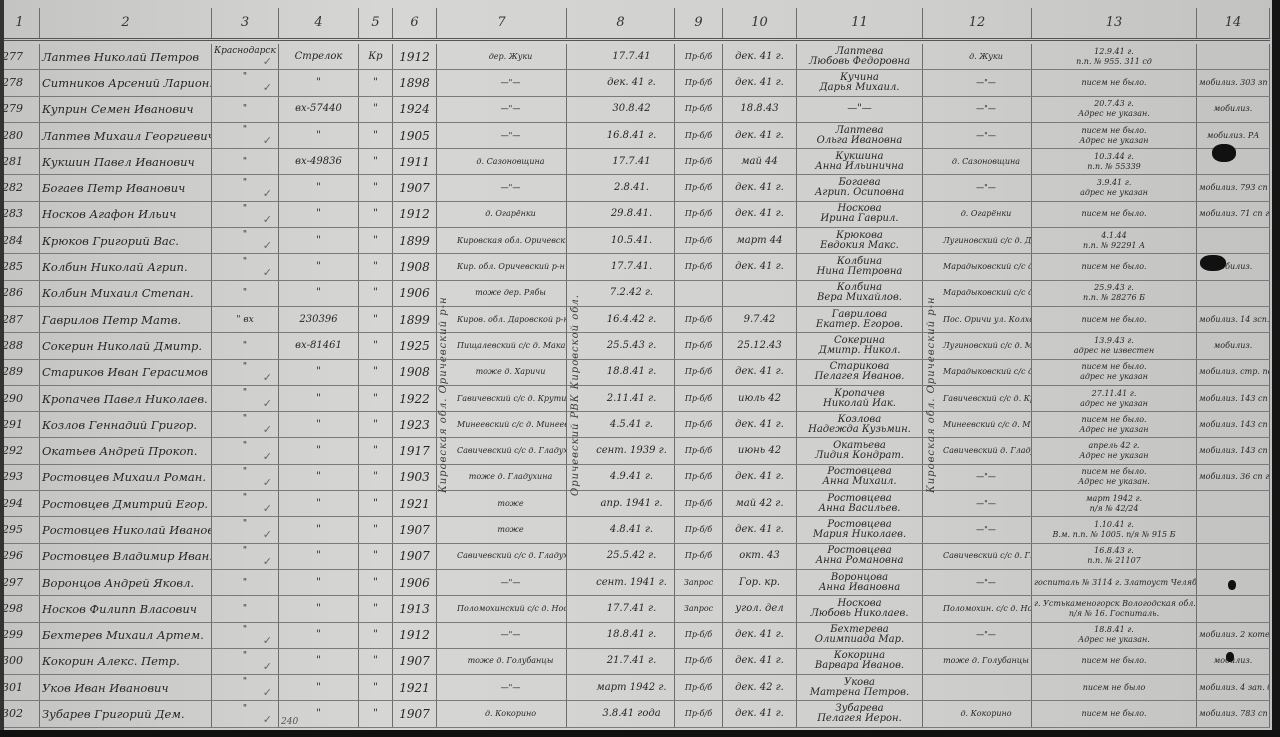  What do you see at coordinates (859, 209) in the screenshot?
I see `relative-name: Носкова` at bounding box center [859, 209].